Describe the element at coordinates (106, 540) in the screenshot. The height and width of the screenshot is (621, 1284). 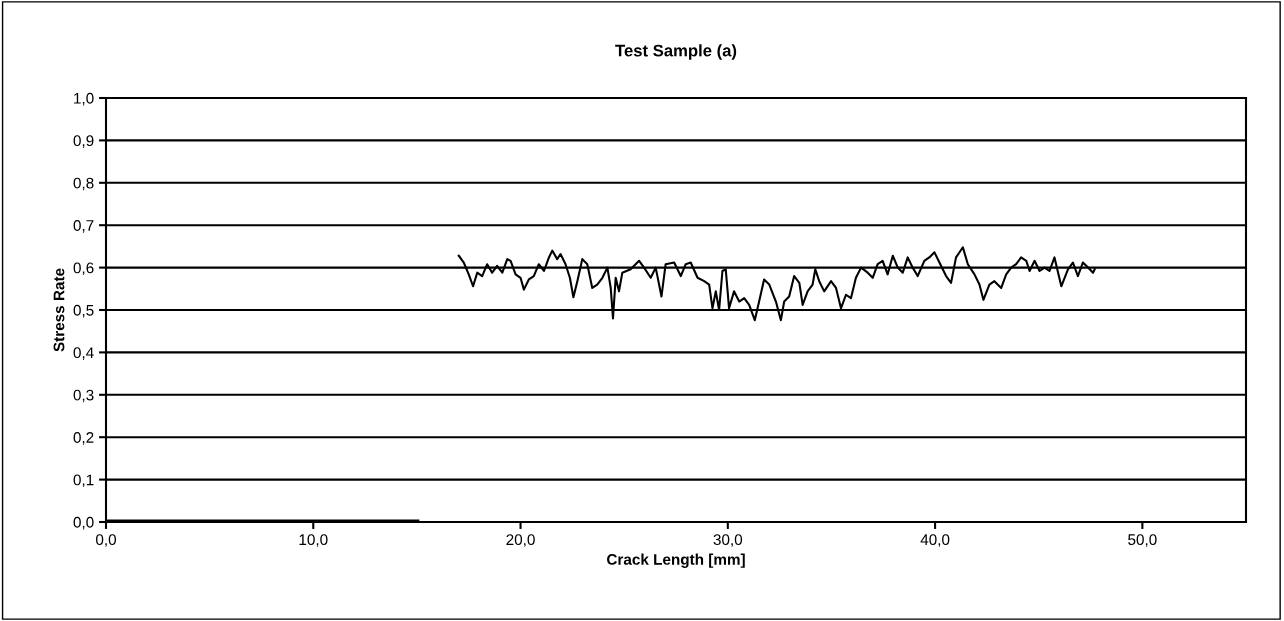
I see `x-tick-label: 0,0` at that location.